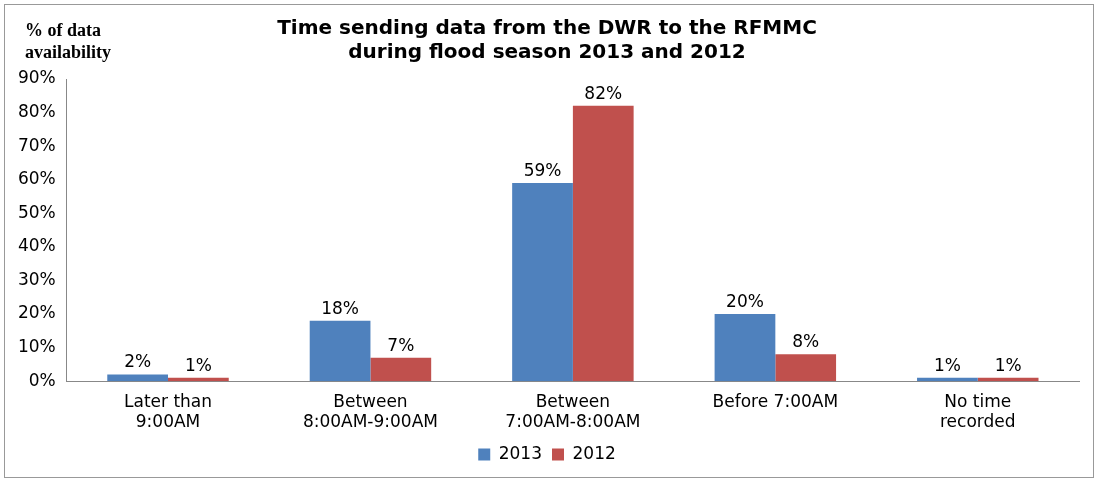  Describe the element at coordinates (745, 300) in the screenshot. I see `data-label: 20%` at that location.